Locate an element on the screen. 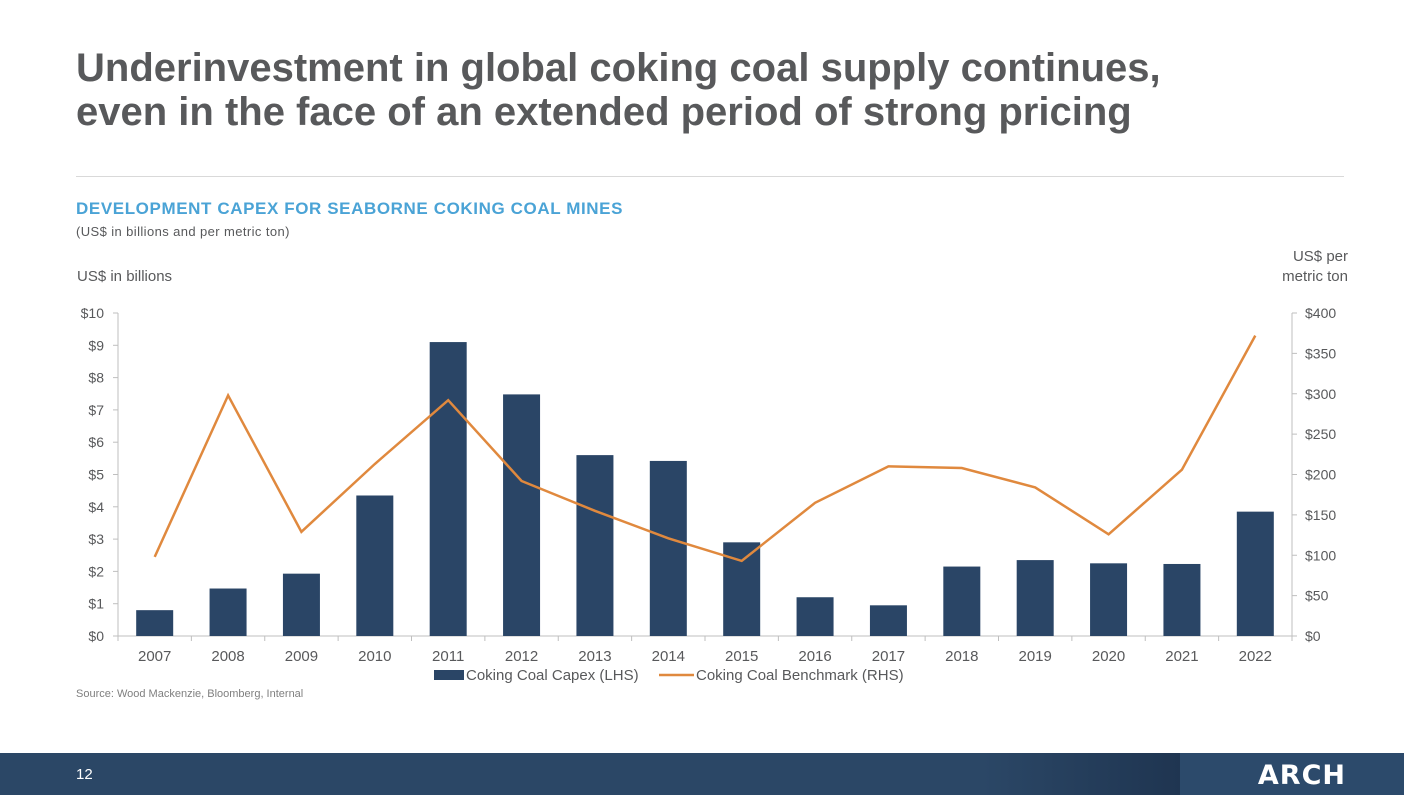 This screenshot has width=1404, height=795. x-axis-tick-label: 2016 is located at coordinates (814, 656).